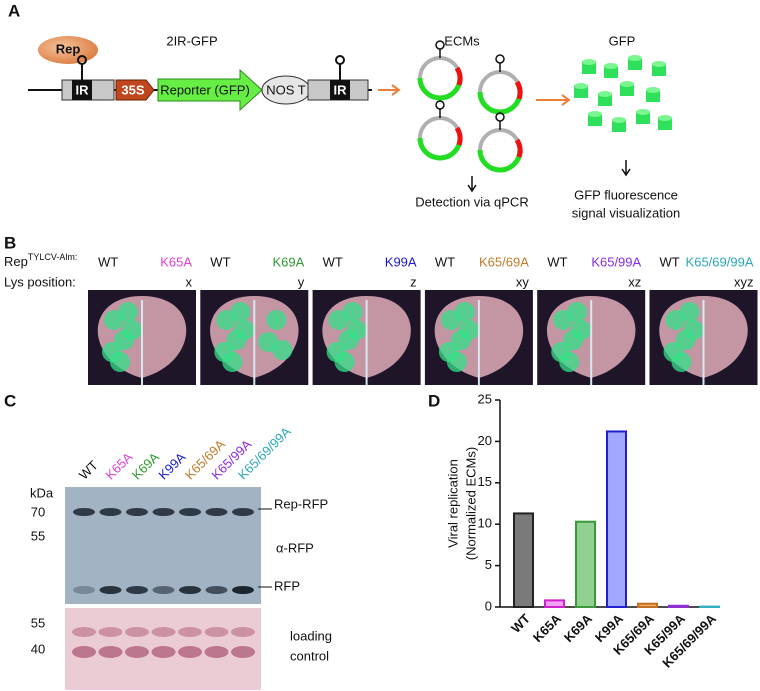 The height and width of the screenshot is (691, 760). What do you see at coordinates (523, 281) in the screenshot?
I see `lys-position: xy` at bounding box center [523, 281].